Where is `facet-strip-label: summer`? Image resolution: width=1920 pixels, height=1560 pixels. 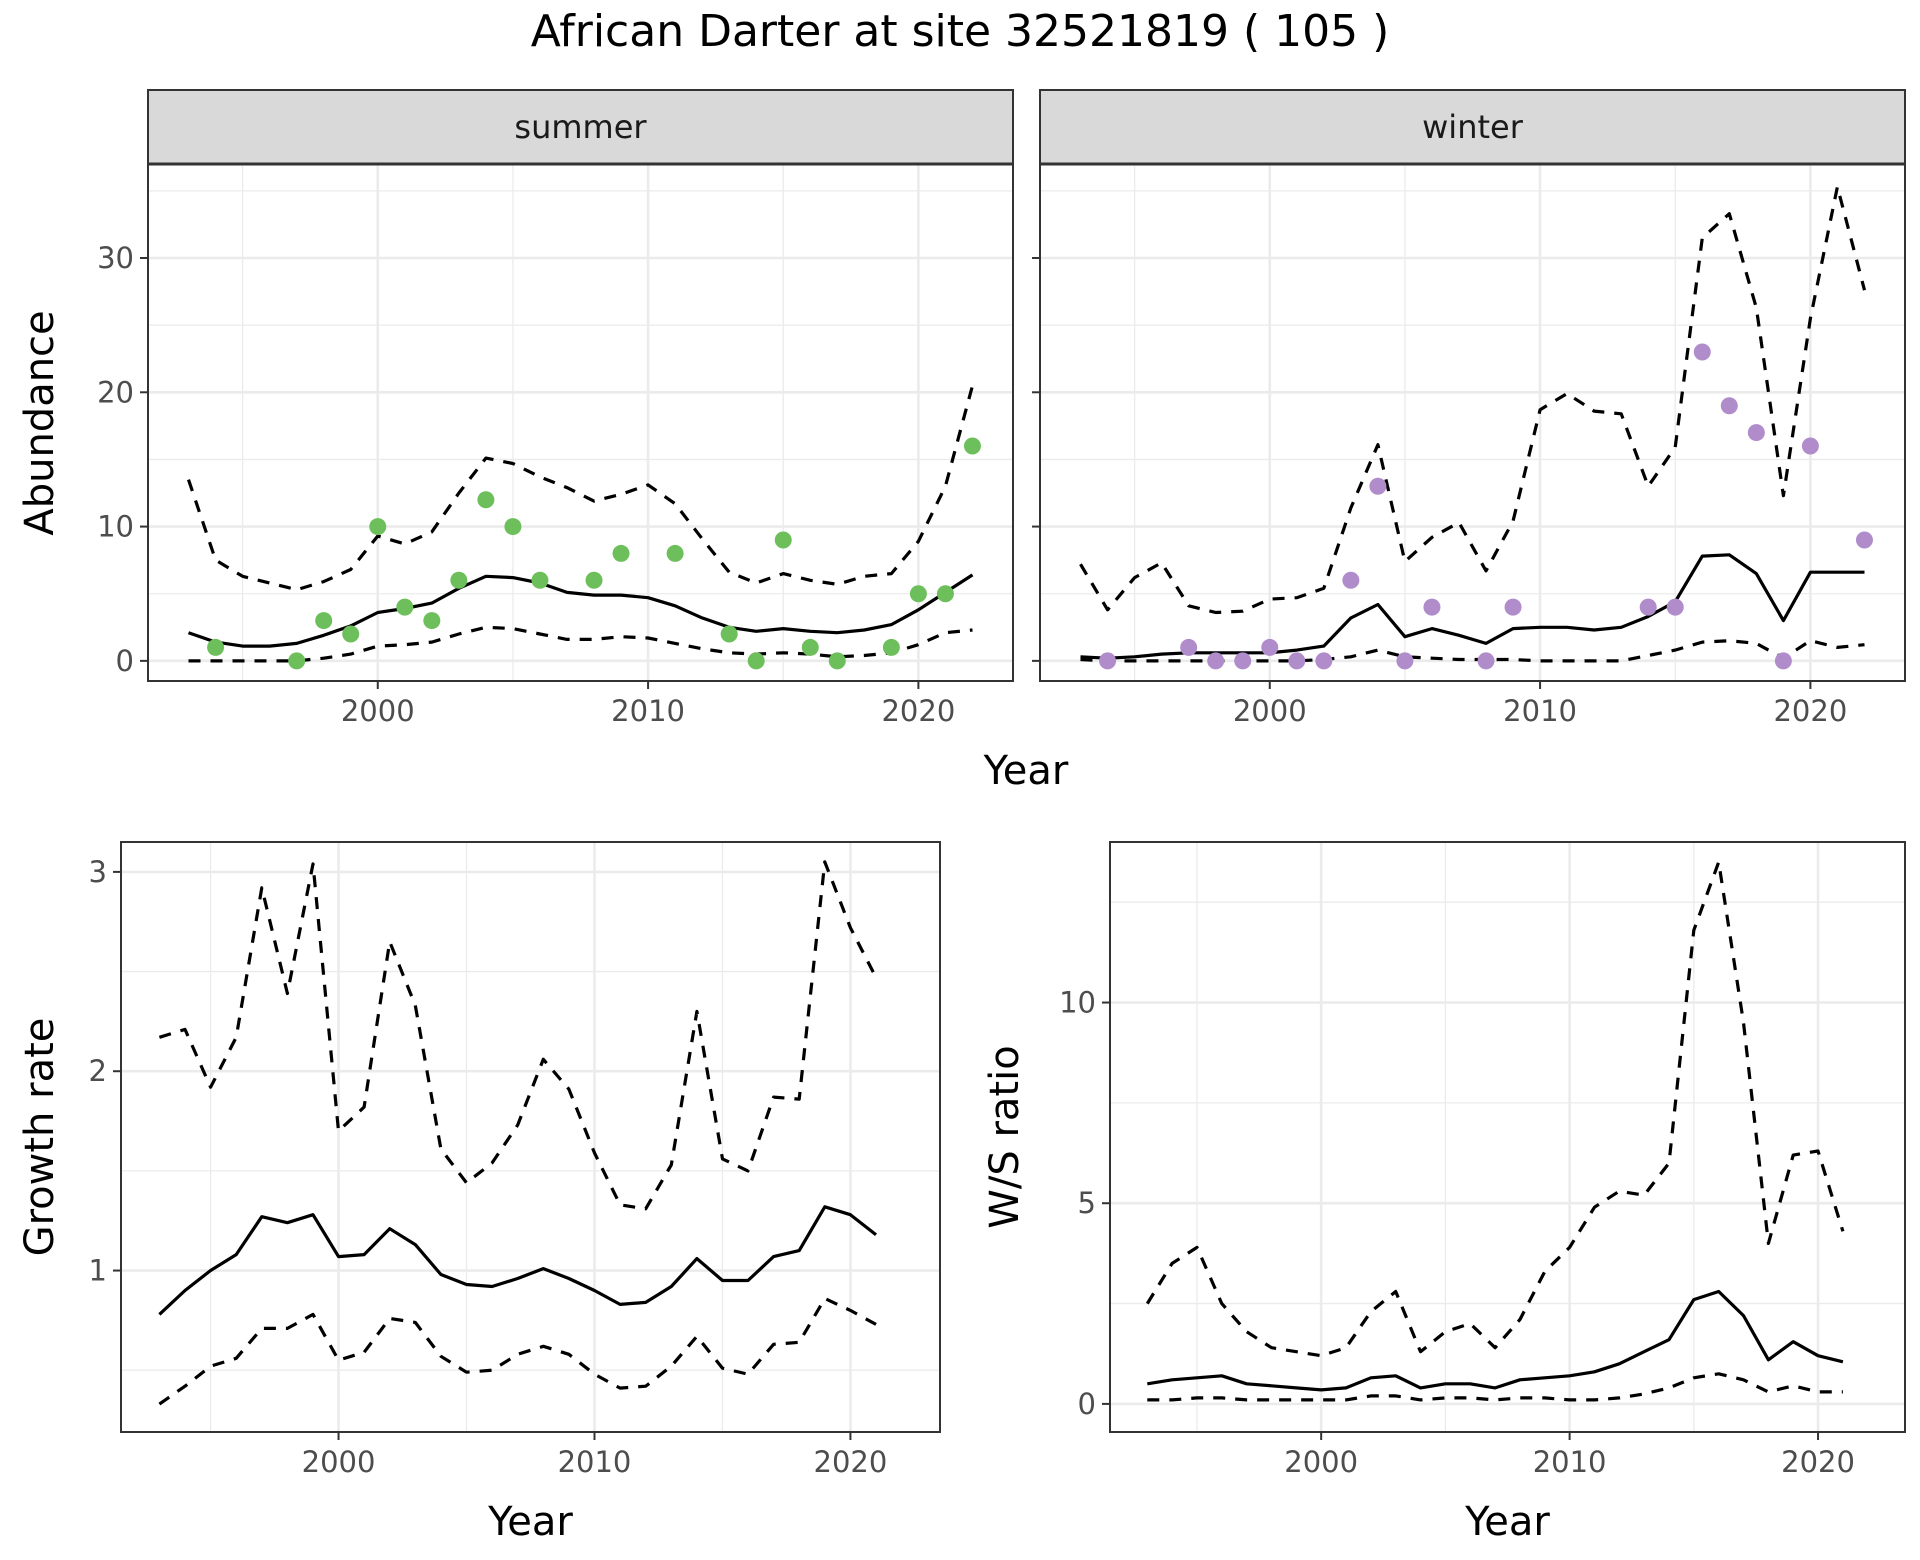
facet-strip-label: summer is located at coordinates (580, 127).